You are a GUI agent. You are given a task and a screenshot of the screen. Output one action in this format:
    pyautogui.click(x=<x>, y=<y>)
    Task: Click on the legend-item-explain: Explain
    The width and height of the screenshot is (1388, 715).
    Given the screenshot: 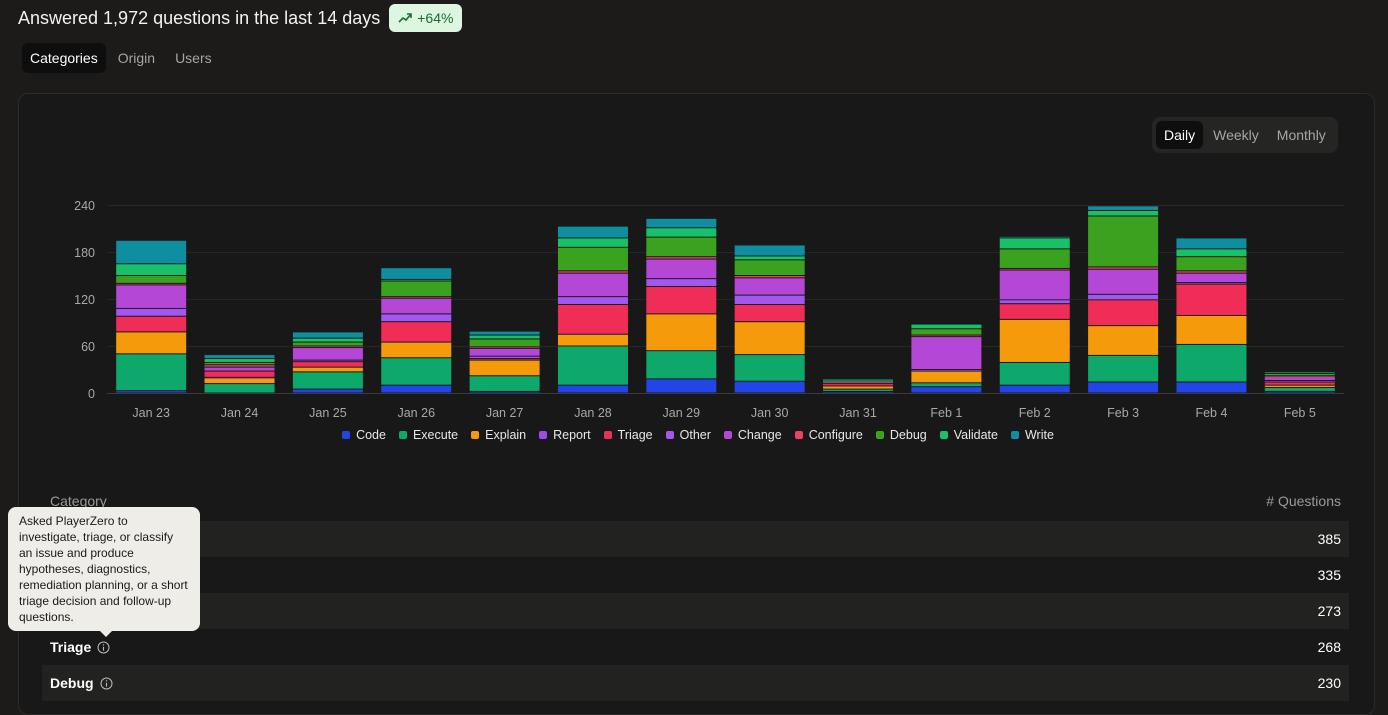 What is the action you would take?
    pyautogui.click(x=498, y=435)
    